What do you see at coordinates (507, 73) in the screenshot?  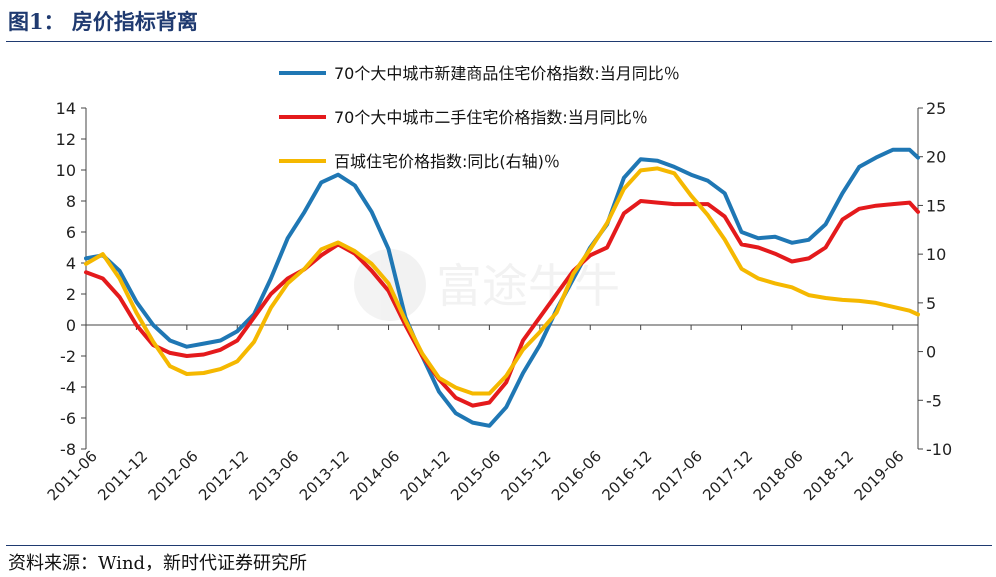 I see `legend-label-1: 70个大中城市新建商品住宅价格指数:当月同比％` at bounding box center [507, 73].